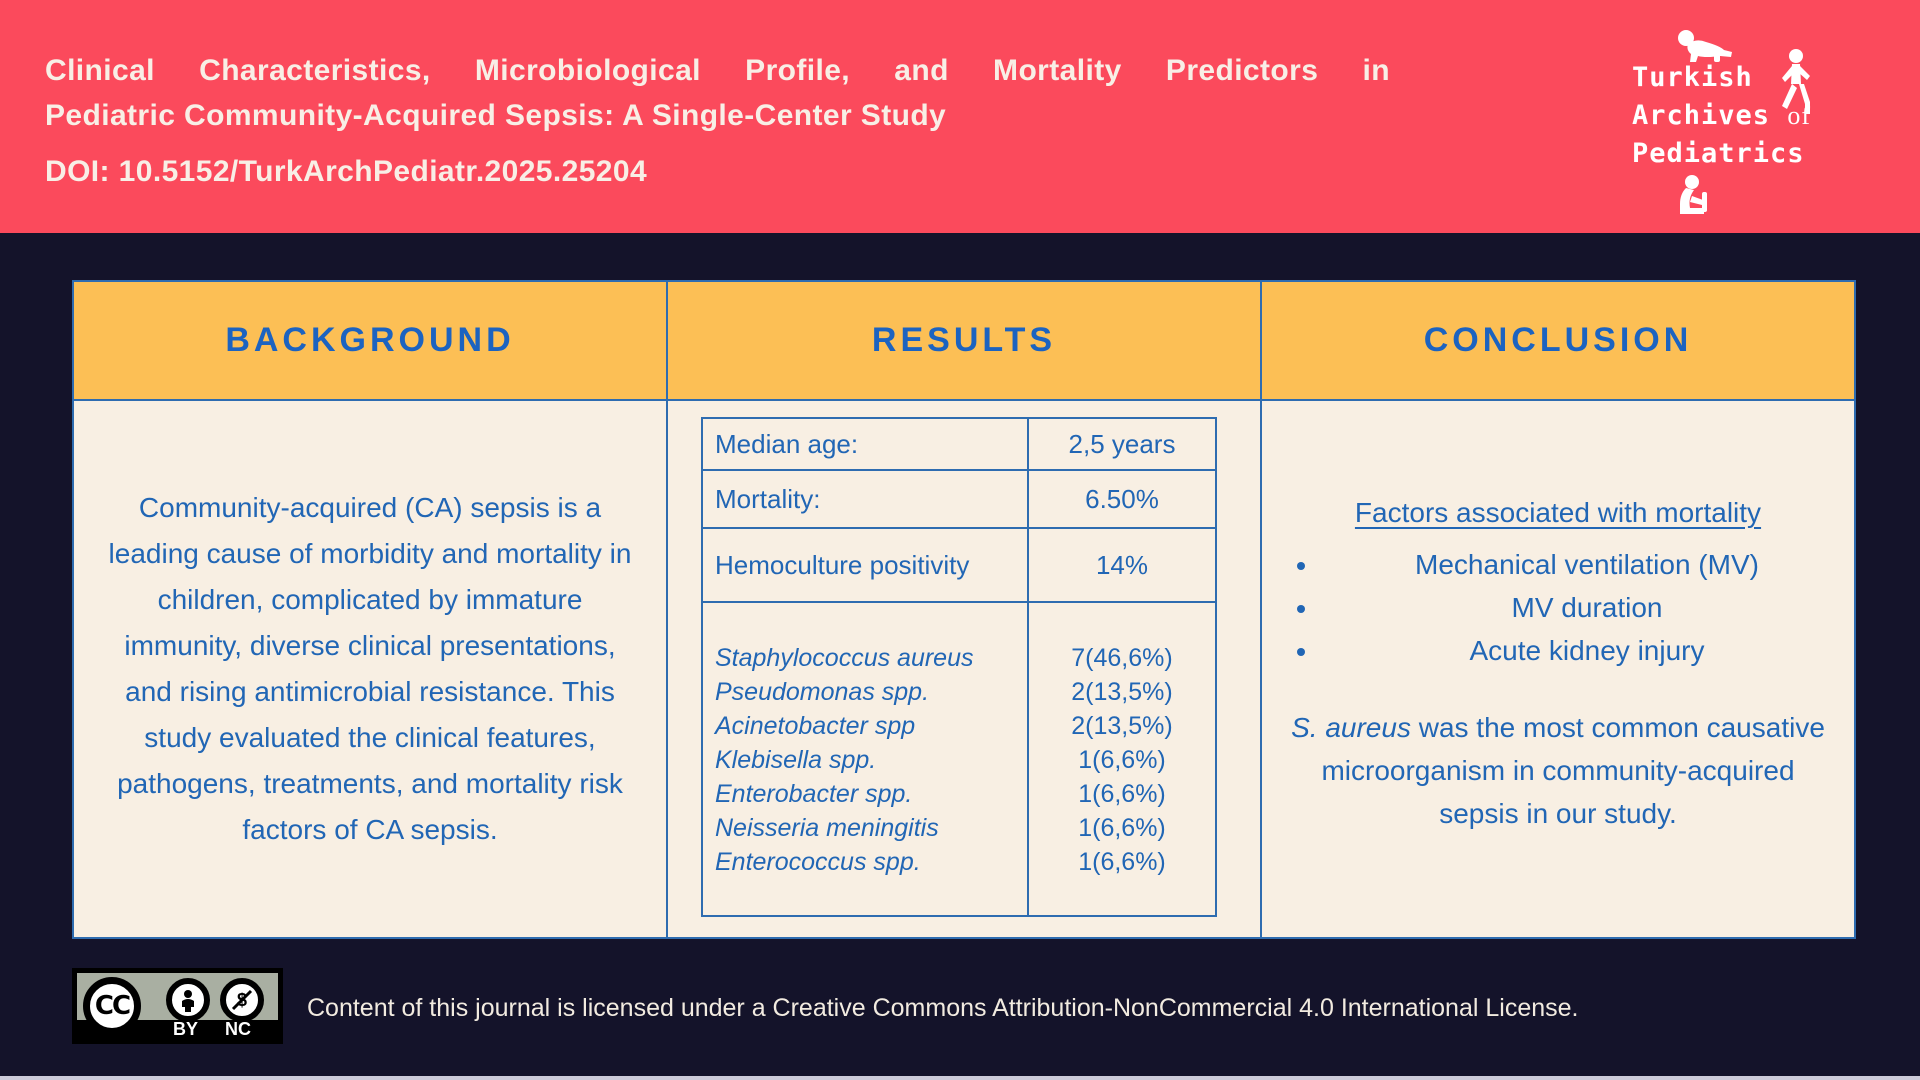 The image size is (1920, 1080). I want to click on conclusion-header-label: CONCLUSION, so click(1558, 340).